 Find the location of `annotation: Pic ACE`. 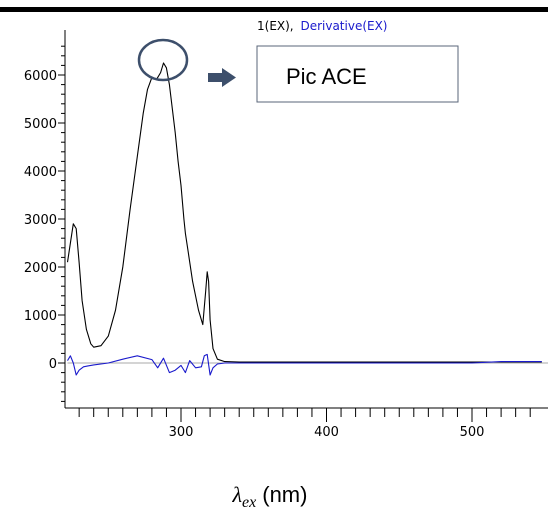

annotation: Pic ACE is located at coordinates (298, 70).